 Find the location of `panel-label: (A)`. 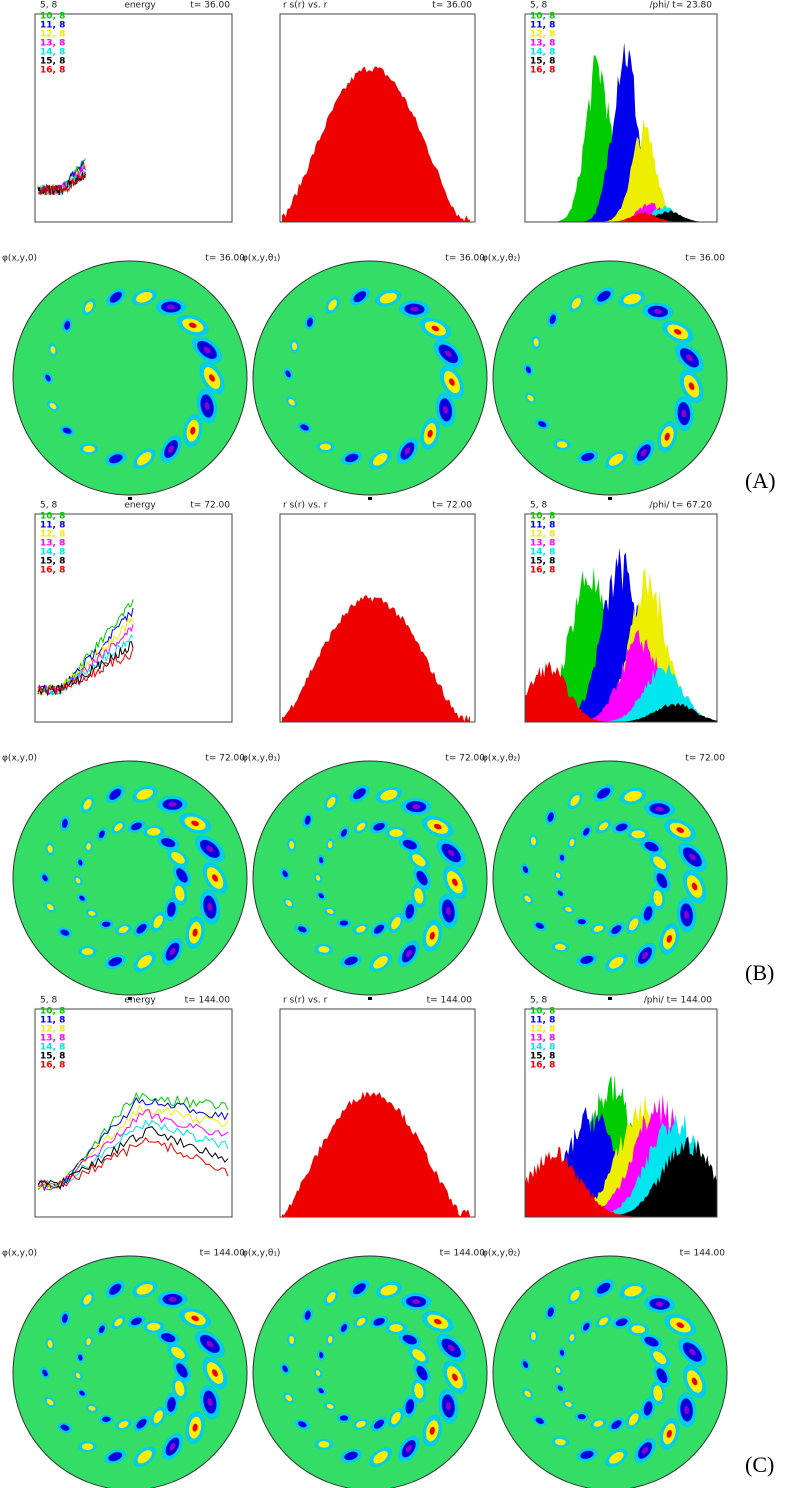

panel-label: (A) is located at coordinates (760, 480).